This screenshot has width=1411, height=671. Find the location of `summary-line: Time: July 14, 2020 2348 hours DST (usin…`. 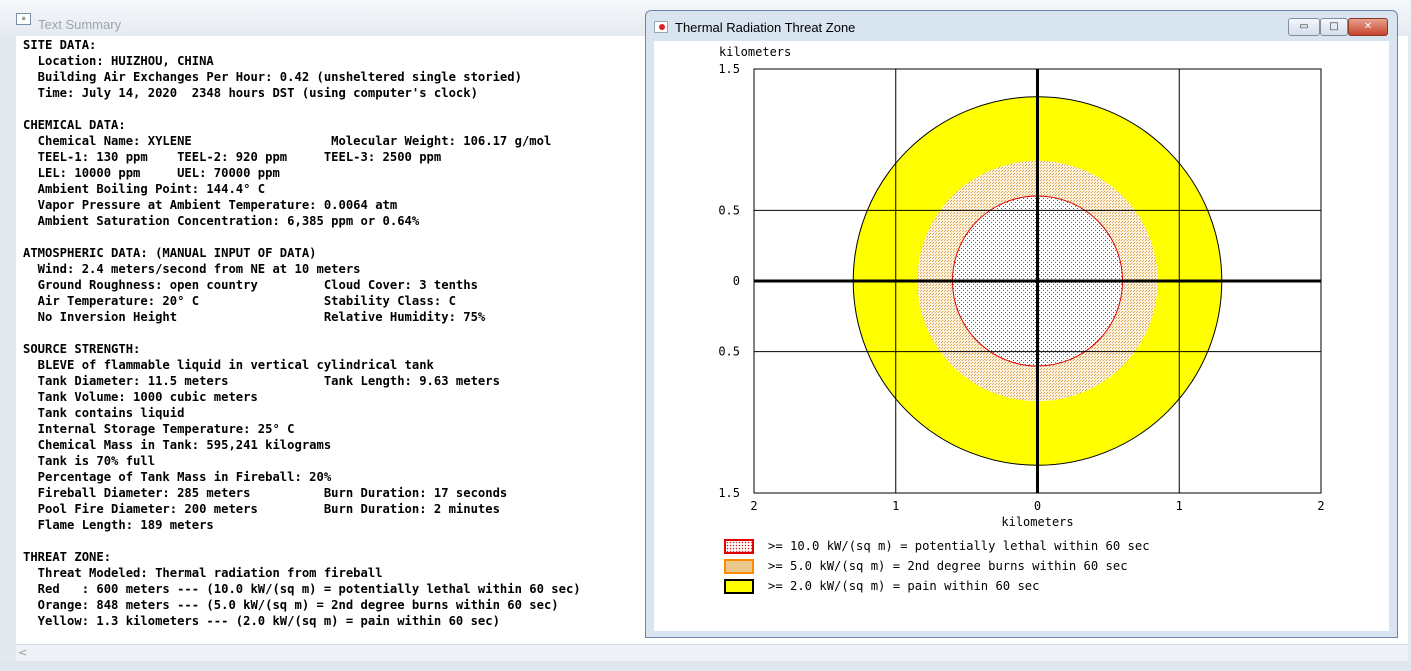

summary-line: Time: July 14, 2020 2348 hours DST (usin… is located at coordinates (250, 93).